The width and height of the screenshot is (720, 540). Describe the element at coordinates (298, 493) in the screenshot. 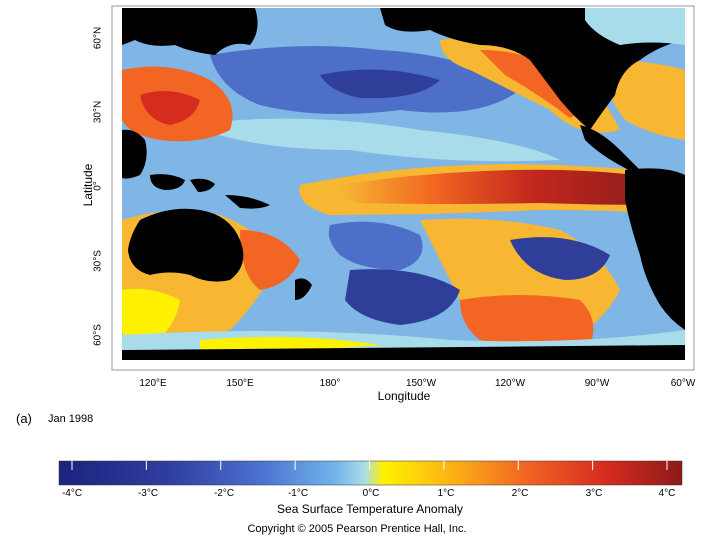

I see `colorbar-tick-label: -1°C` at that location.